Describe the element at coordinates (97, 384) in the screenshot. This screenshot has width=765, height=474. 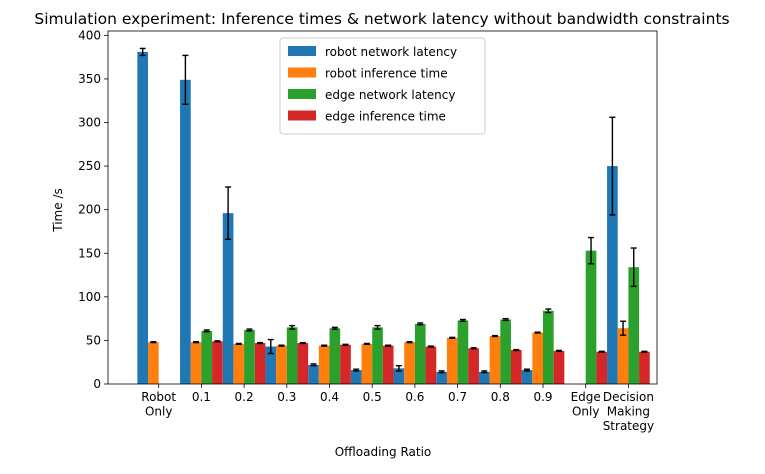
I see `y-tick-label: 0` at that location.